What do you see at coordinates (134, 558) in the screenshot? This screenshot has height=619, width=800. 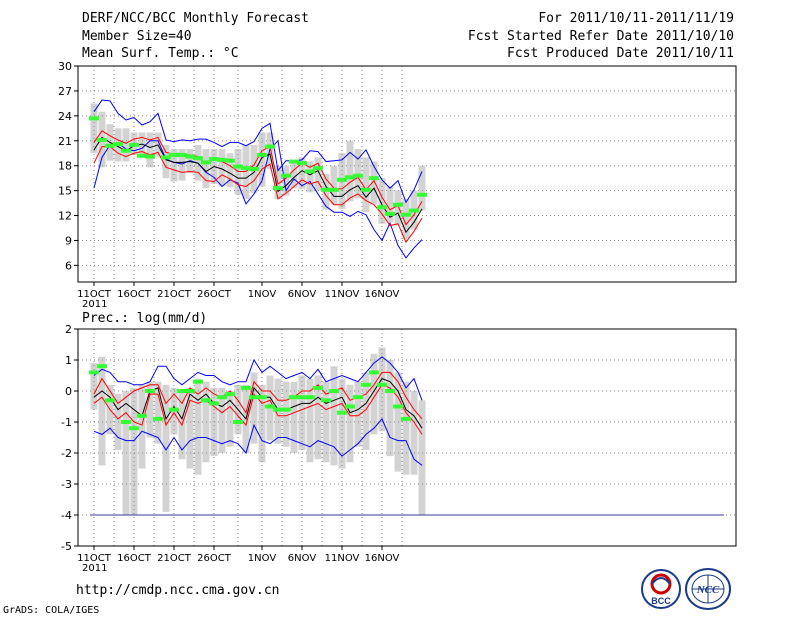 I see `x-tick-label: 16OCT` at bounding box center [134, 558].